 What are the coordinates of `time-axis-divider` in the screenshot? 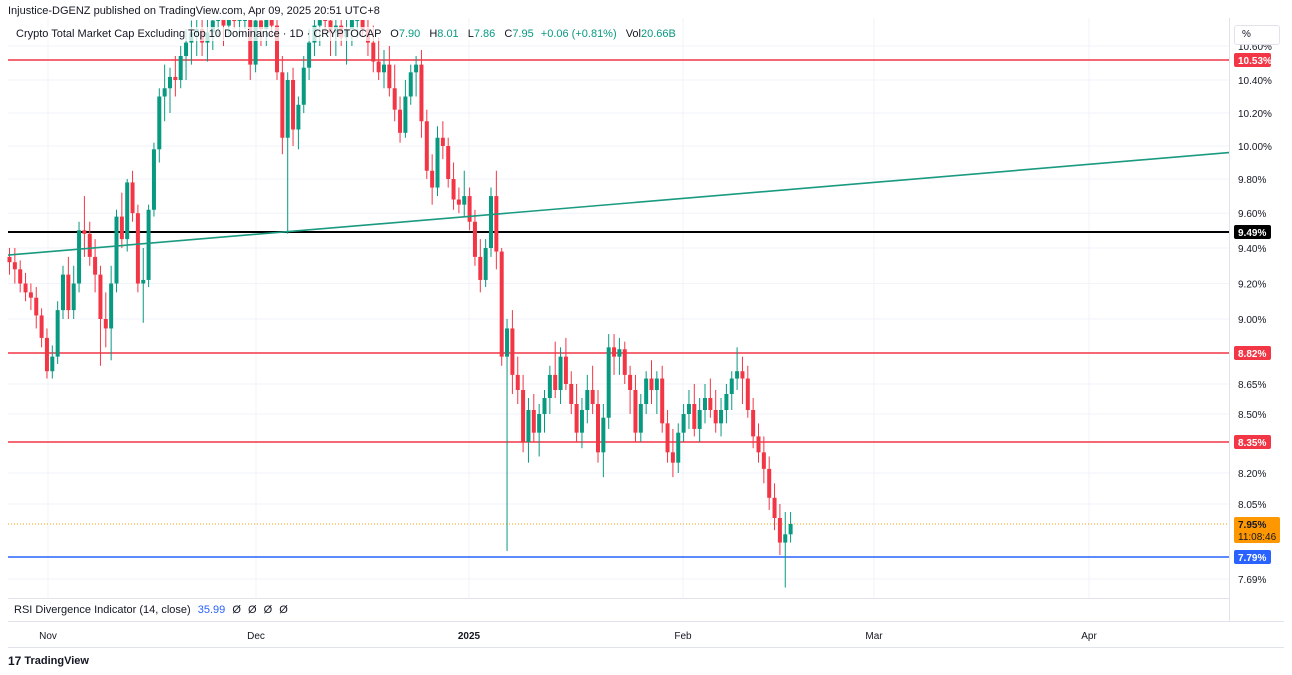 It's located at (646, 621).